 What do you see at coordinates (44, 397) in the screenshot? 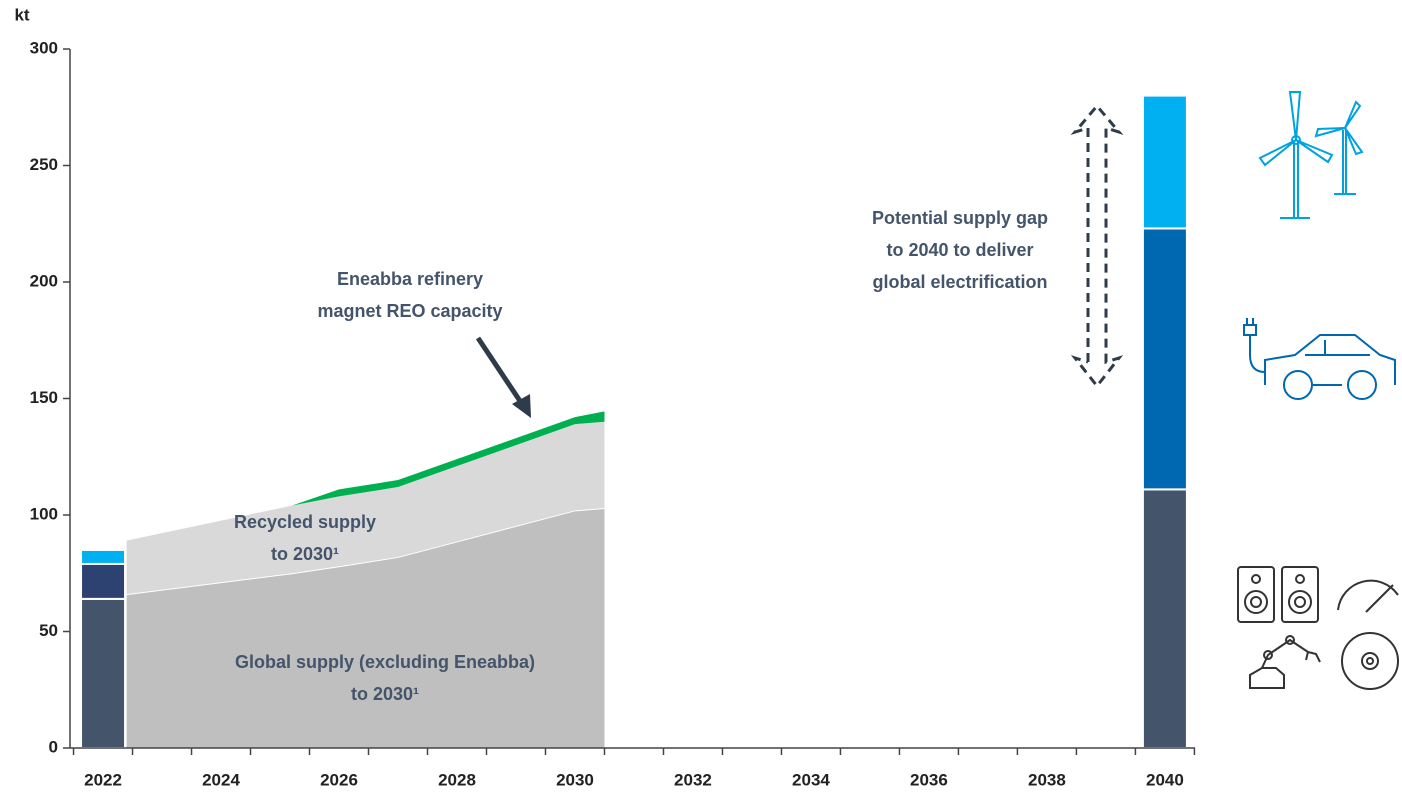
I see `y-tick-label: 150` at bounding box center [44, 397].